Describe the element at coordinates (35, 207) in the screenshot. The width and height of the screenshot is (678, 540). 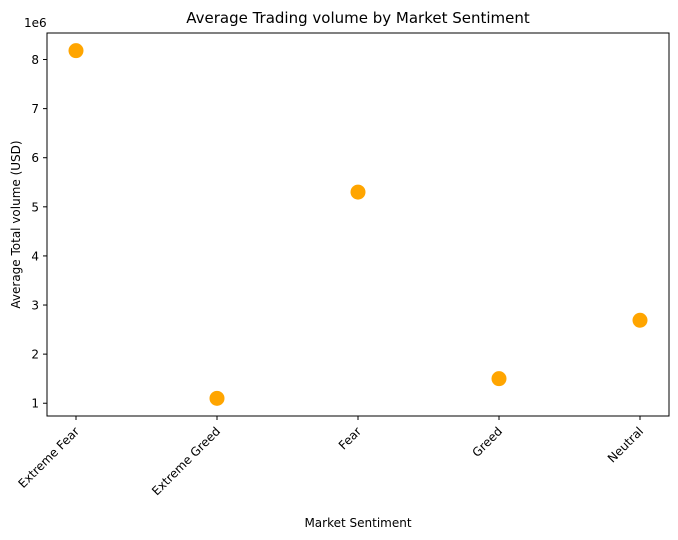
I see `y-tick-label: 5` at that location.